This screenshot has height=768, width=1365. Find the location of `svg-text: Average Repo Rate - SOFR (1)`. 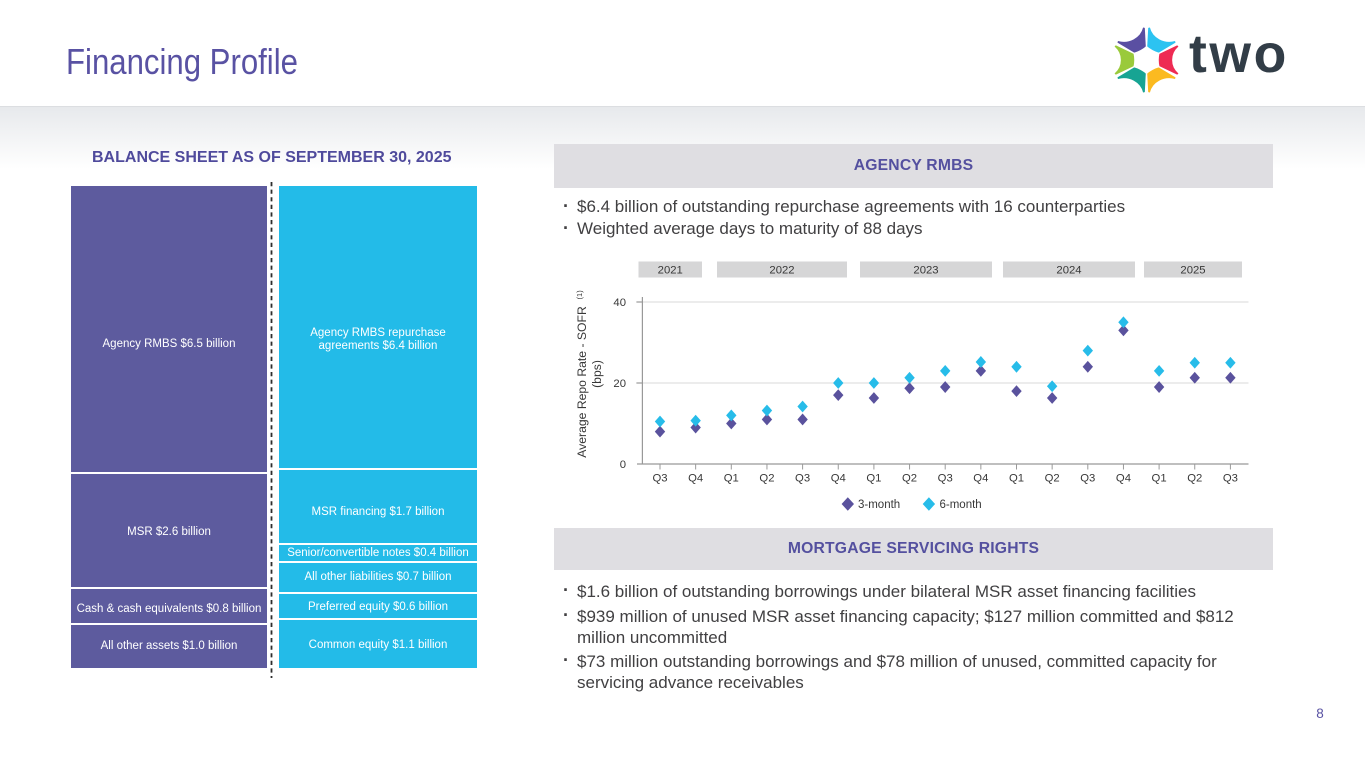

svg-text: Average Repo Rate - SOFR (1) is located at coordinates (582, 374).